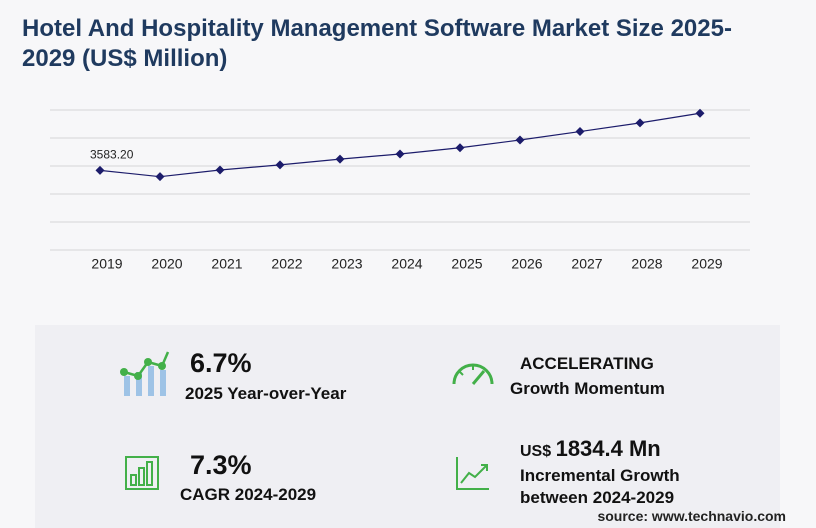 This screenshot has width=816, height=528. Describe the element at coordinates (400, 145) in the screenshot. I see `line` at that location.